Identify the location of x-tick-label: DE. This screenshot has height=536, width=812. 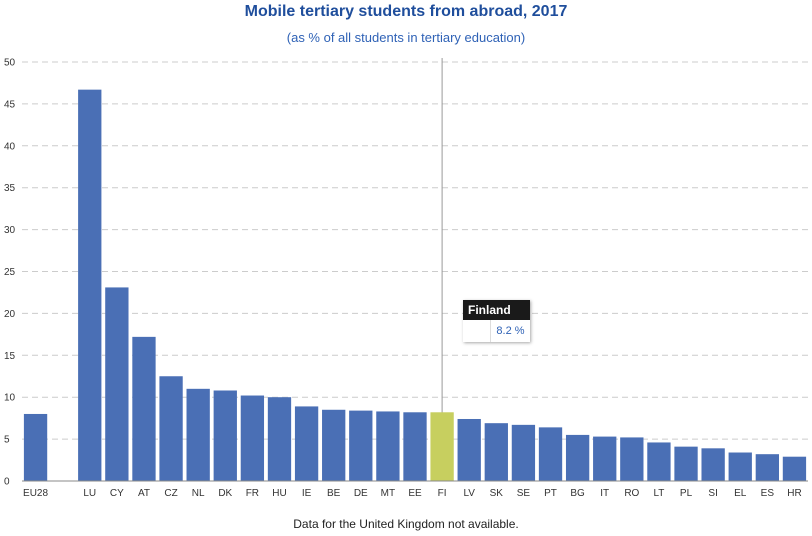
(361, 493).